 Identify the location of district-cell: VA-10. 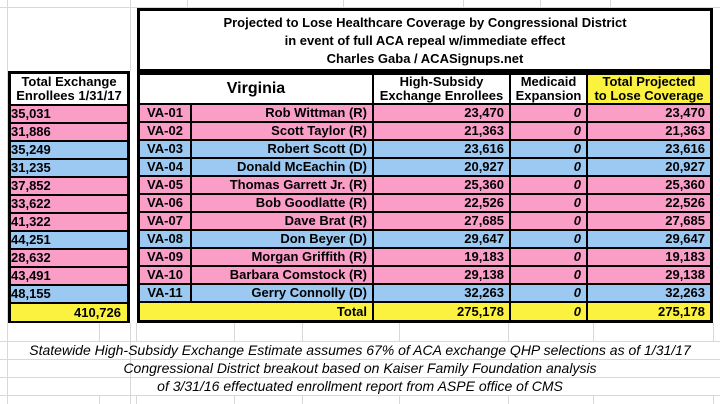
(166, 275).